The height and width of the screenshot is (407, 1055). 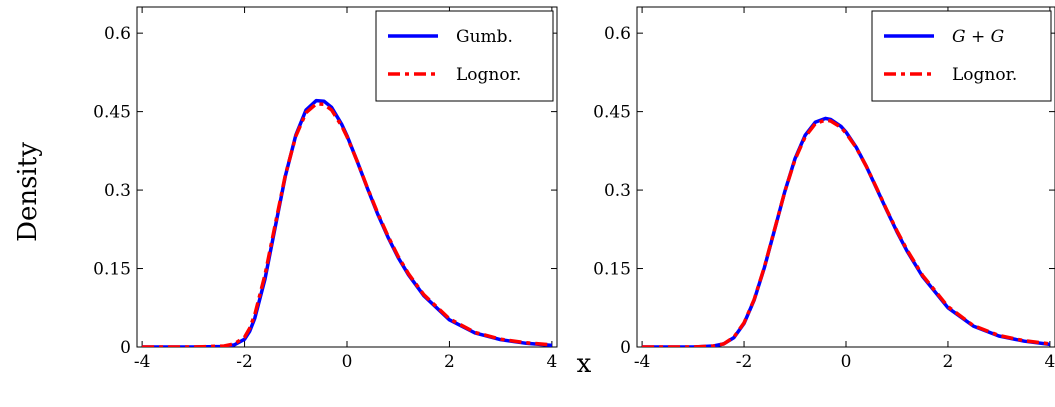 I want to click on legend: G + G Lognor., so click(x=961, y=56).